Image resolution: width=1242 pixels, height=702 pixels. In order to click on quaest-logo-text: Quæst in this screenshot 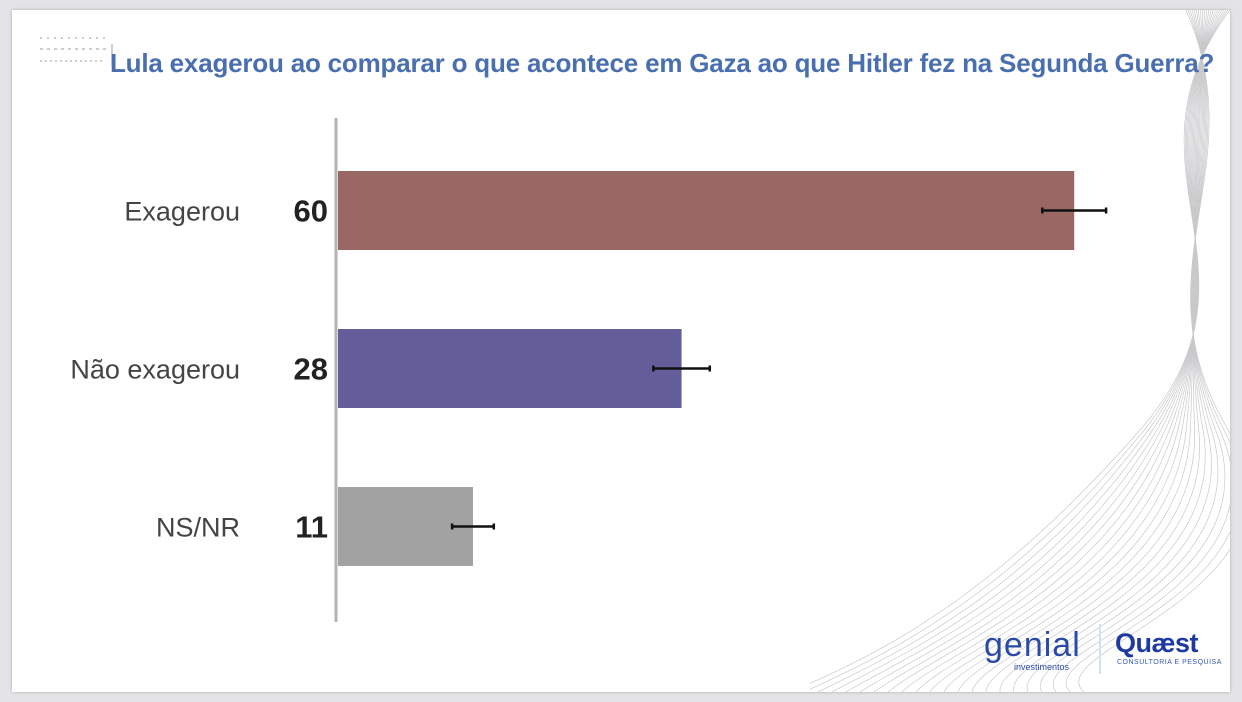, I will do `click(1157, 643)`.